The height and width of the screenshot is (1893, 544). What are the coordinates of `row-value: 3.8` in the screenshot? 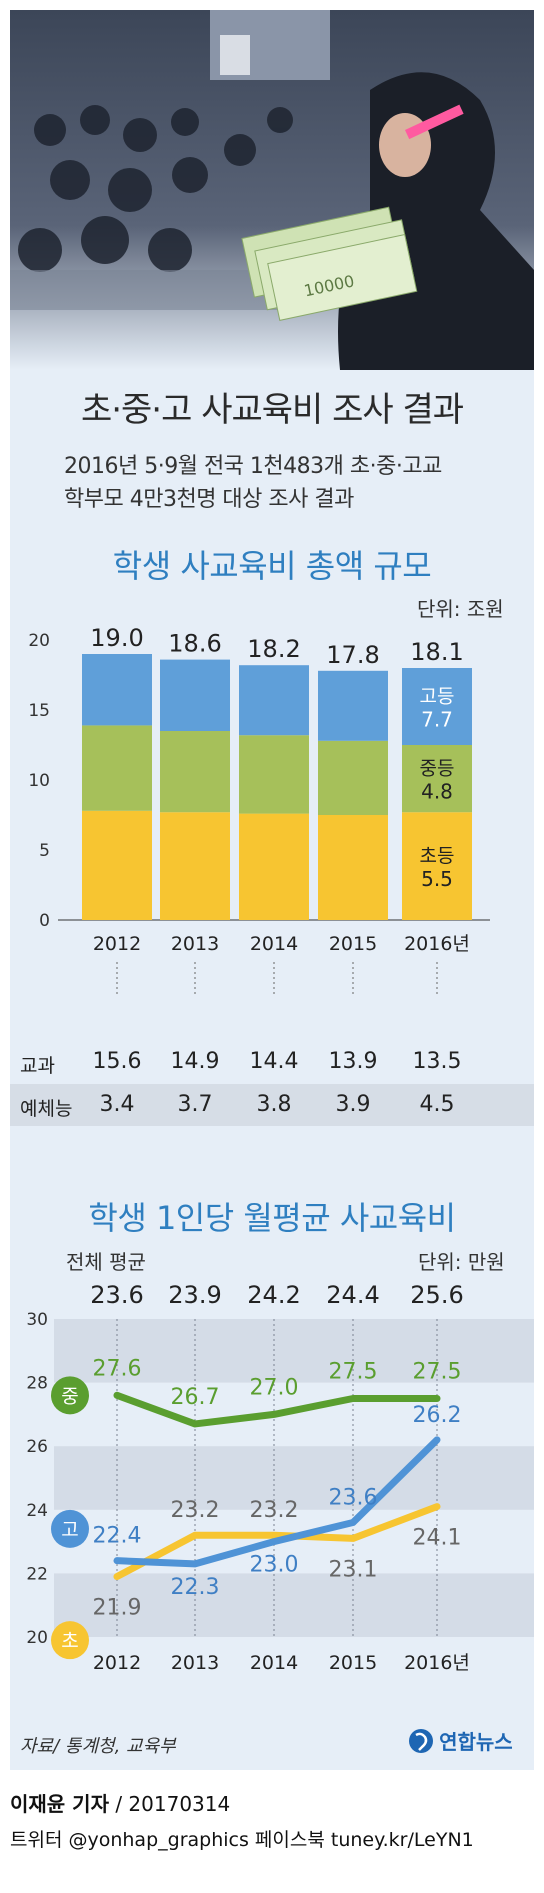 It's located at (274, 1104).